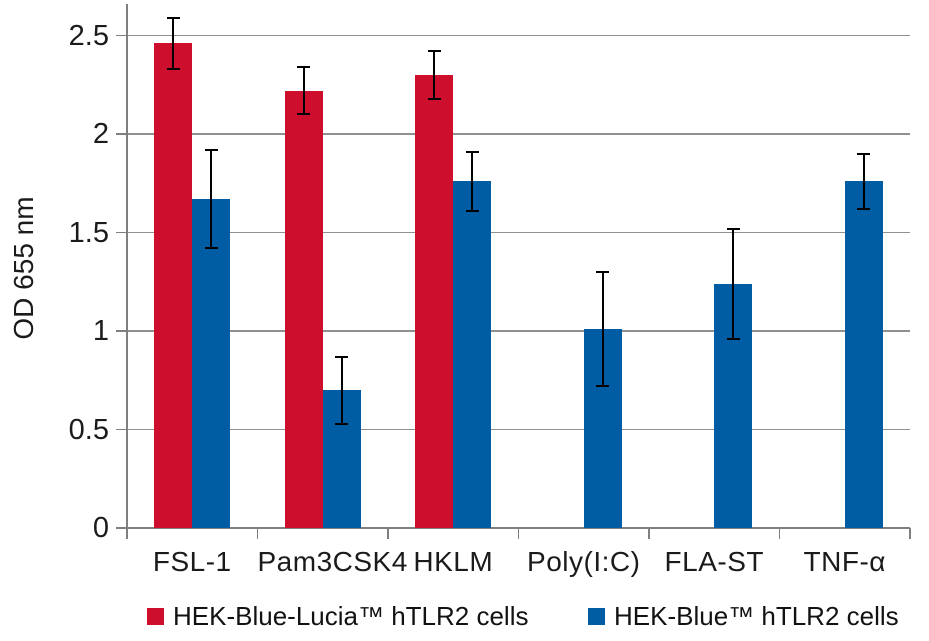 This screenshot has height=641, width=929. Describe the element at coordinates (351, 616) in the screenshot. I see `legend-label: HEK-Blue-Lucia™ hTLR2 cells` at that location.